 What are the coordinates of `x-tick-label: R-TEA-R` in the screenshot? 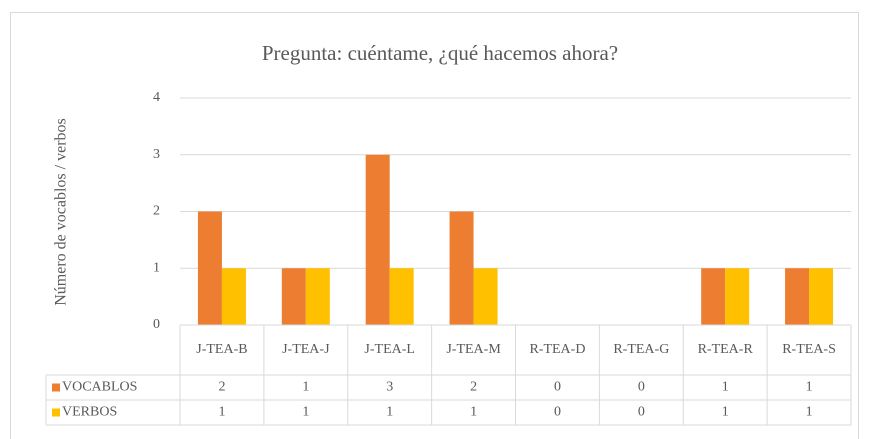 It's located at (726, 349).